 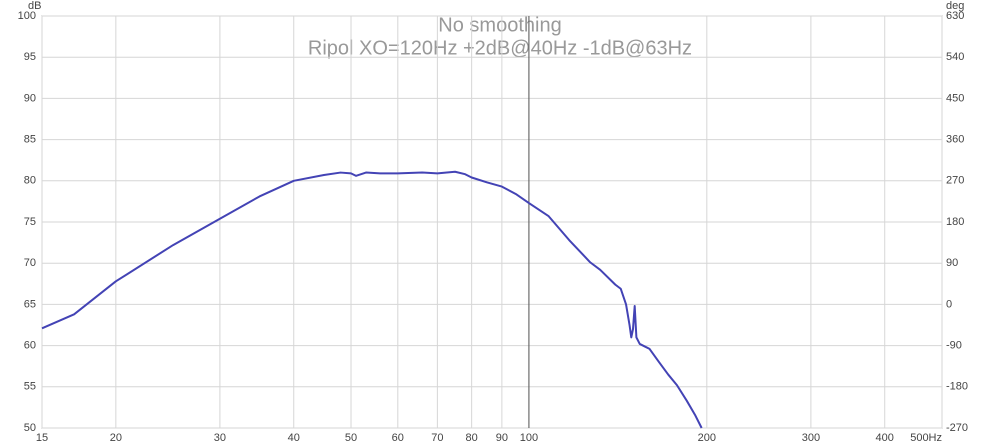 What do you see at coordinates (955, 16) in the screenshot?
I see `y2-tick-label: 630` at bounding box center [955, 16].